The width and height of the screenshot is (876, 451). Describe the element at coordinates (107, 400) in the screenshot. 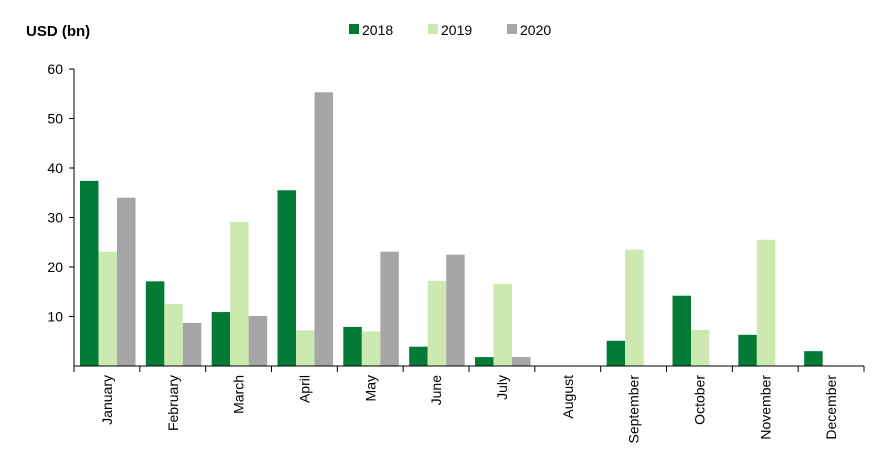

I see `x-tick-label-january: January` at that location.